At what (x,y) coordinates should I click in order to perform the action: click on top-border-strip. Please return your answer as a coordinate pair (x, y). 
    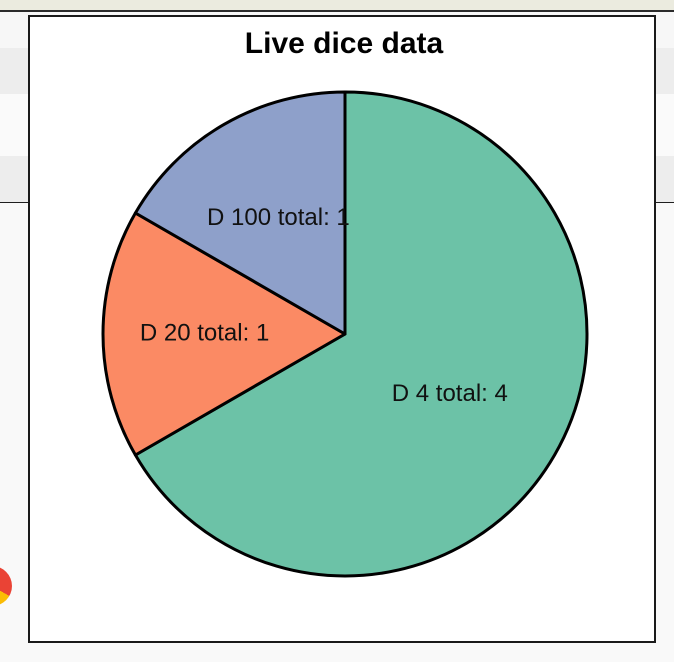
    Looking at the image, I should click on (337, 6).